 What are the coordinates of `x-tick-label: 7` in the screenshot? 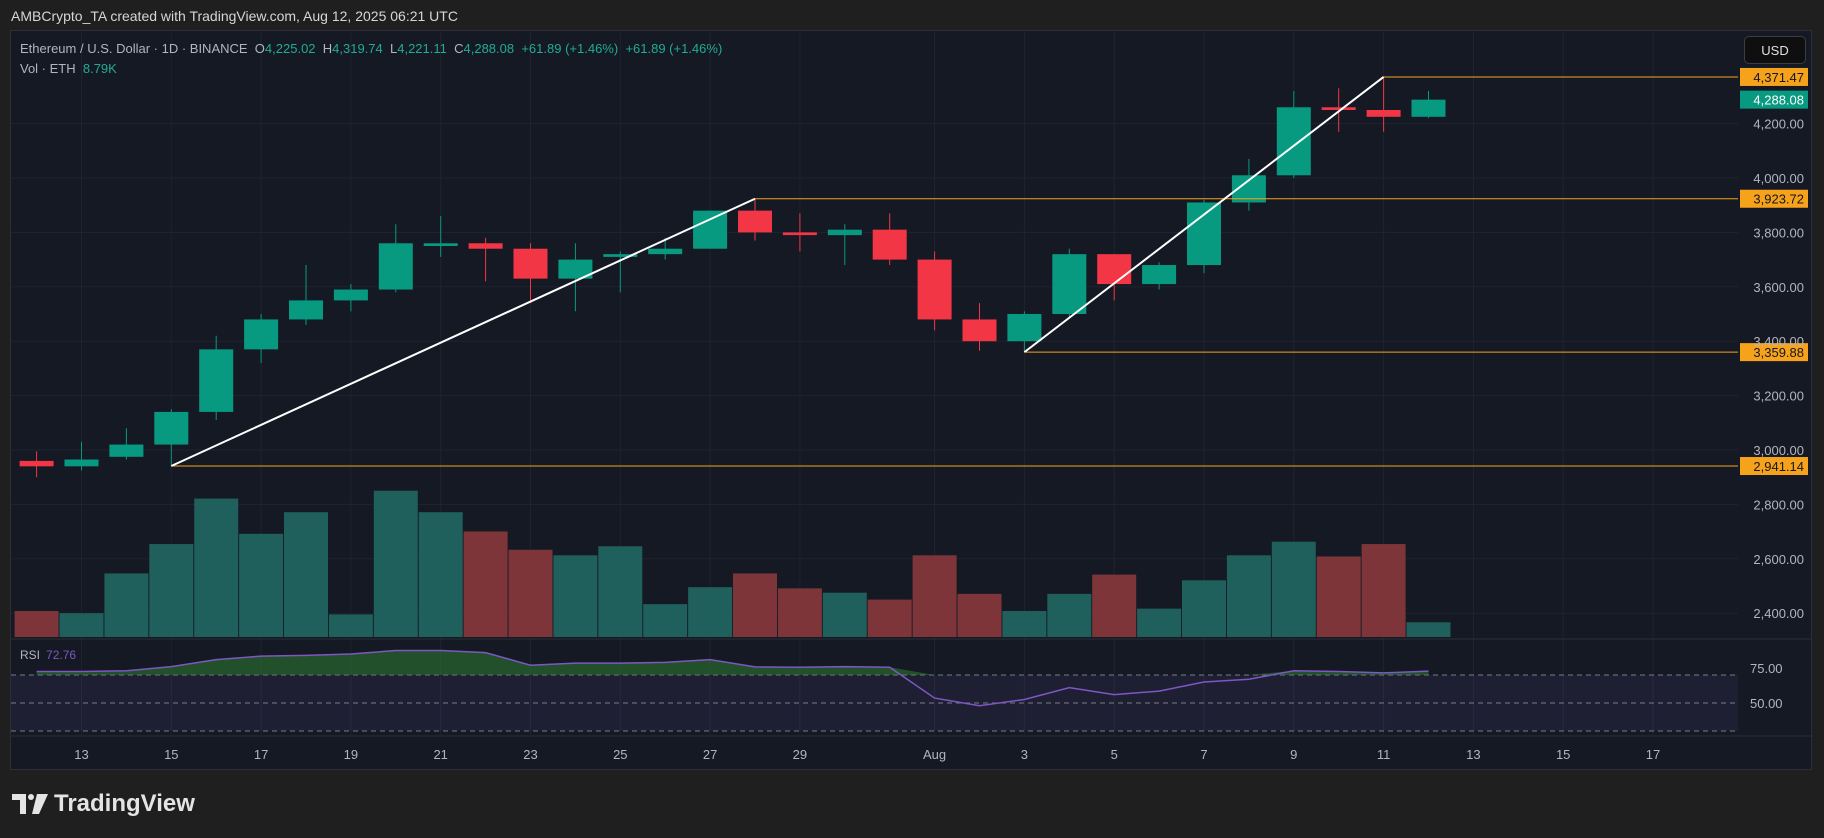 It's located at (1203, 754).